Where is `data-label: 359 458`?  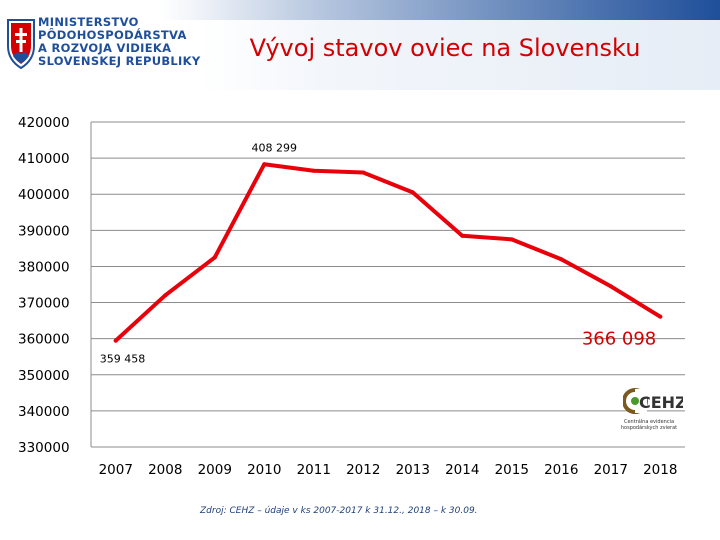 data-label: 359 458 is located at coordinates (123, 359).